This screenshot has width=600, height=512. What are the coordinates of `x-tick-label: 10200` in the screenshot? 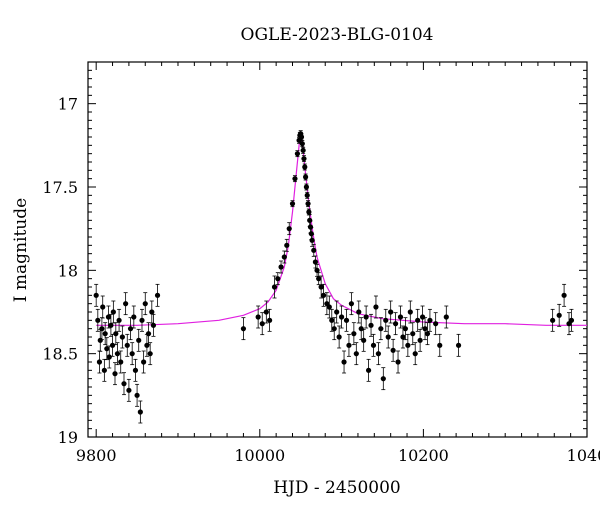 It's located at (423, 455).